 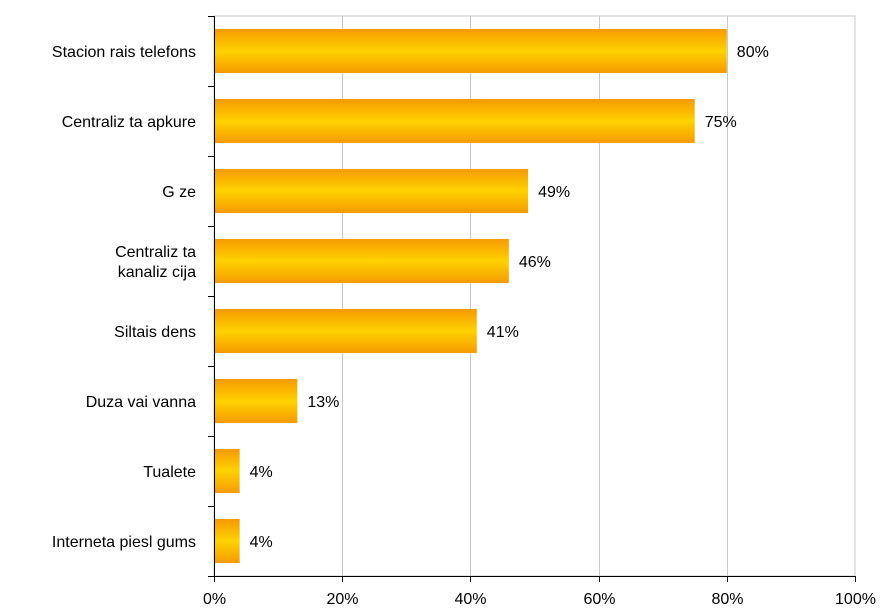 I want to click on value-label: 13%, so click(x=323, y=402).